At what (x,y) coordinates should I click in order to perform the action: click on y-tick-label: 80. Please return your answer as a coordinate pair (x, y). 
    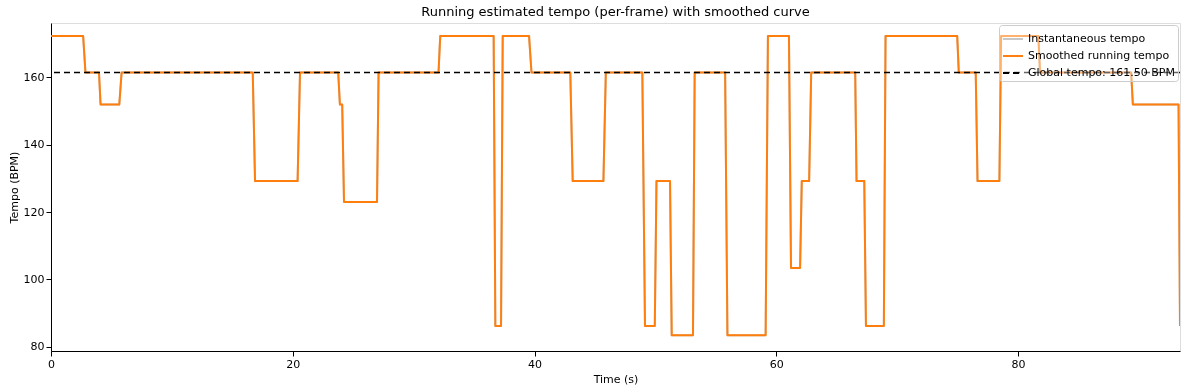
    Looking at the image, I should click on (37, 347).